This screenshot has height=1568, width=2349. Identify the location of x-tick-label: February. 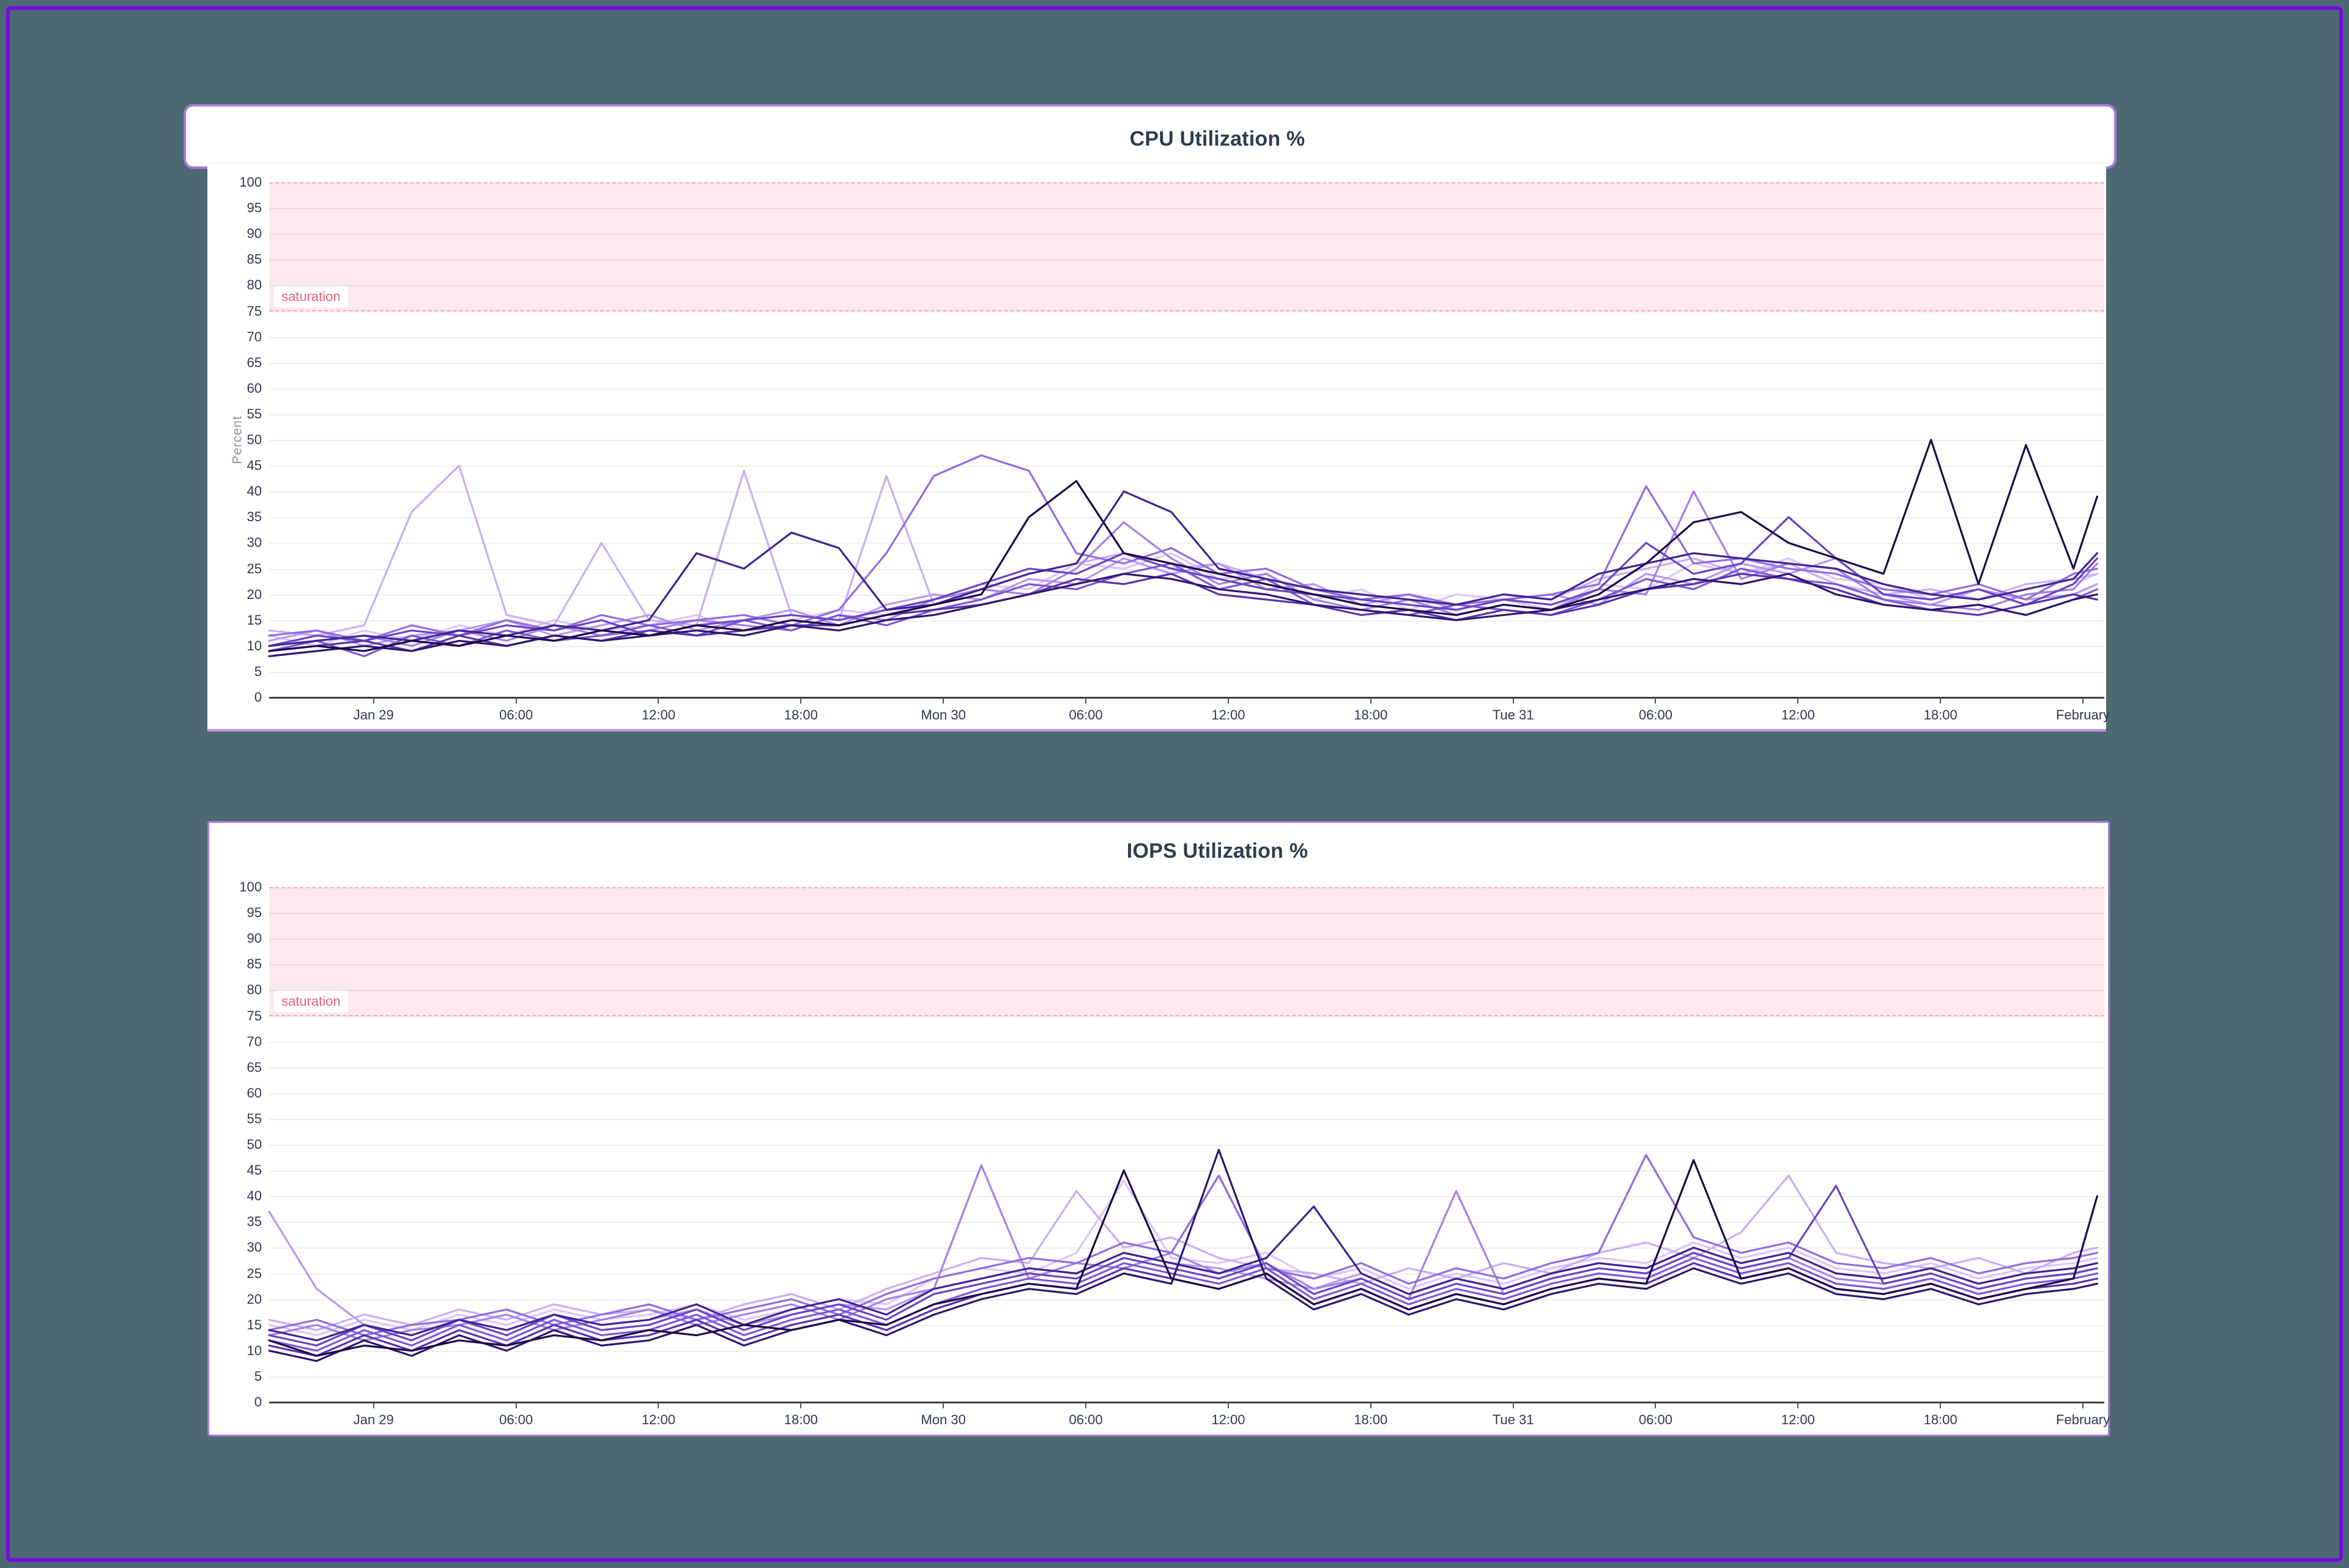
(2083, 715).